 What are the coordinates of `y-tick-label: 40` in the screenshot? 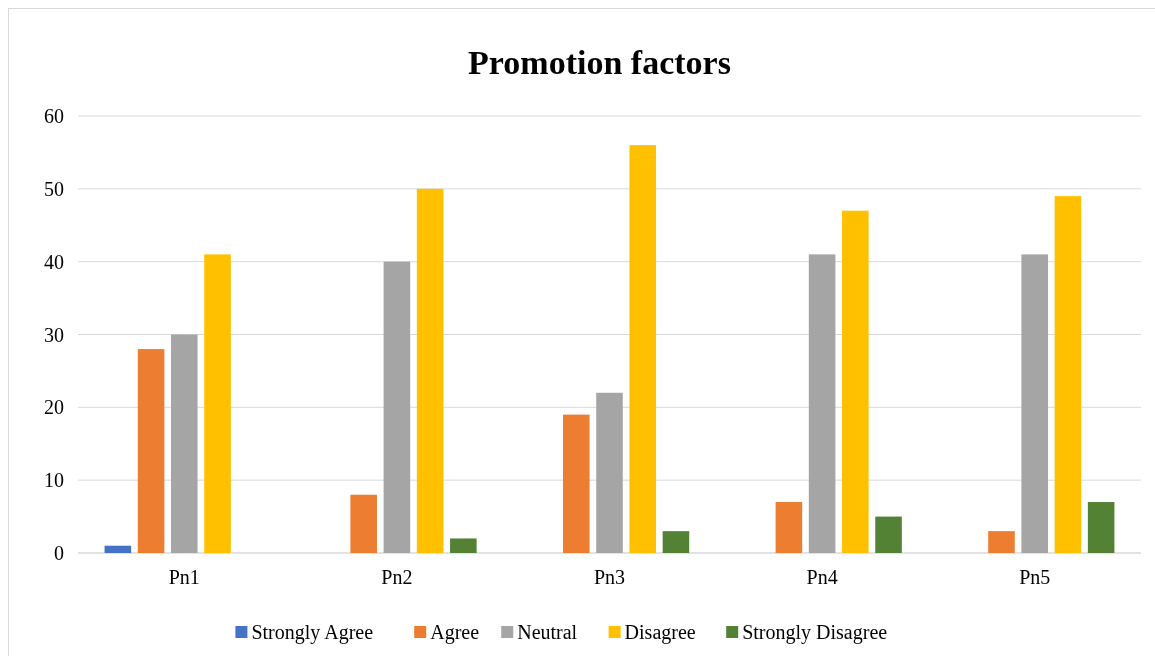 It's located at (54, 261).